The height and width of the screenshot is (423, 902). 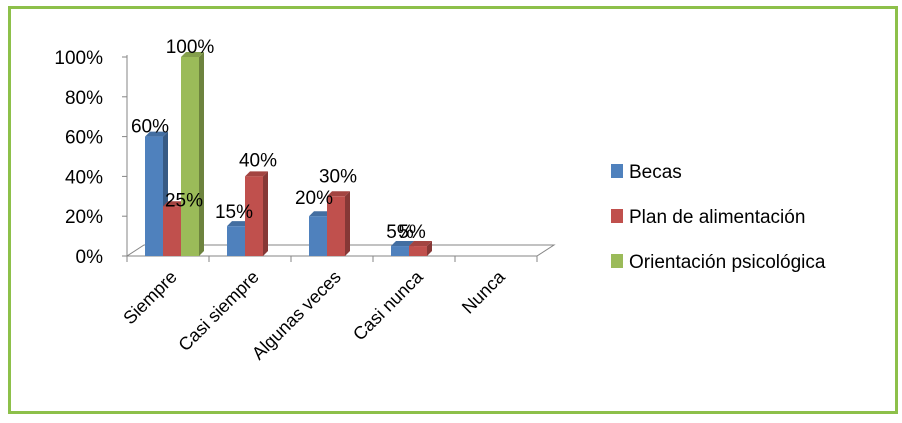 What do you see at coordinates (234, 212) in the screenshot?
I see `data-label: 15%` at bounding box center [234, 212].